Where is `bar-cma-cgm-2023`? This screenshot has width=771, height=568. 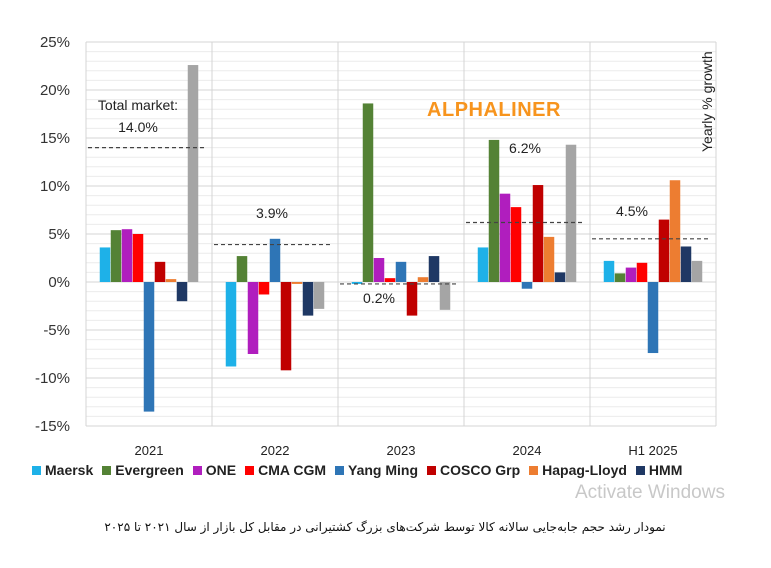
bar-cma-cgm-2023 is located at coordinates (390, 280).